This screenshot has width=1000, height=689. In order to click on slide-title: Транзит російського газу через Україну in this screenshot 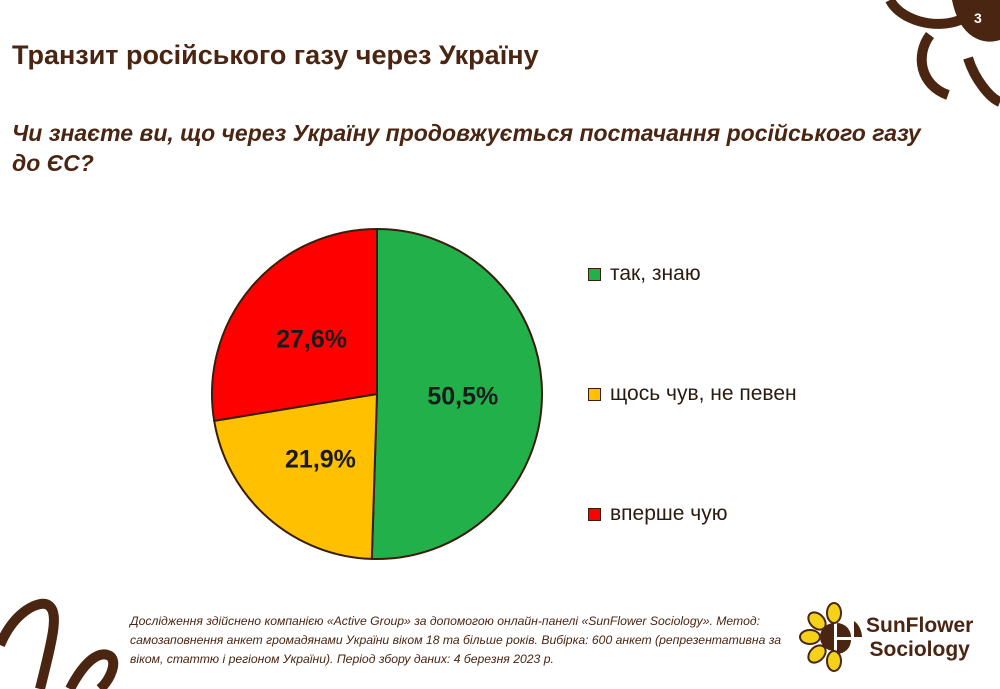, I will do `click(275, 55)`.